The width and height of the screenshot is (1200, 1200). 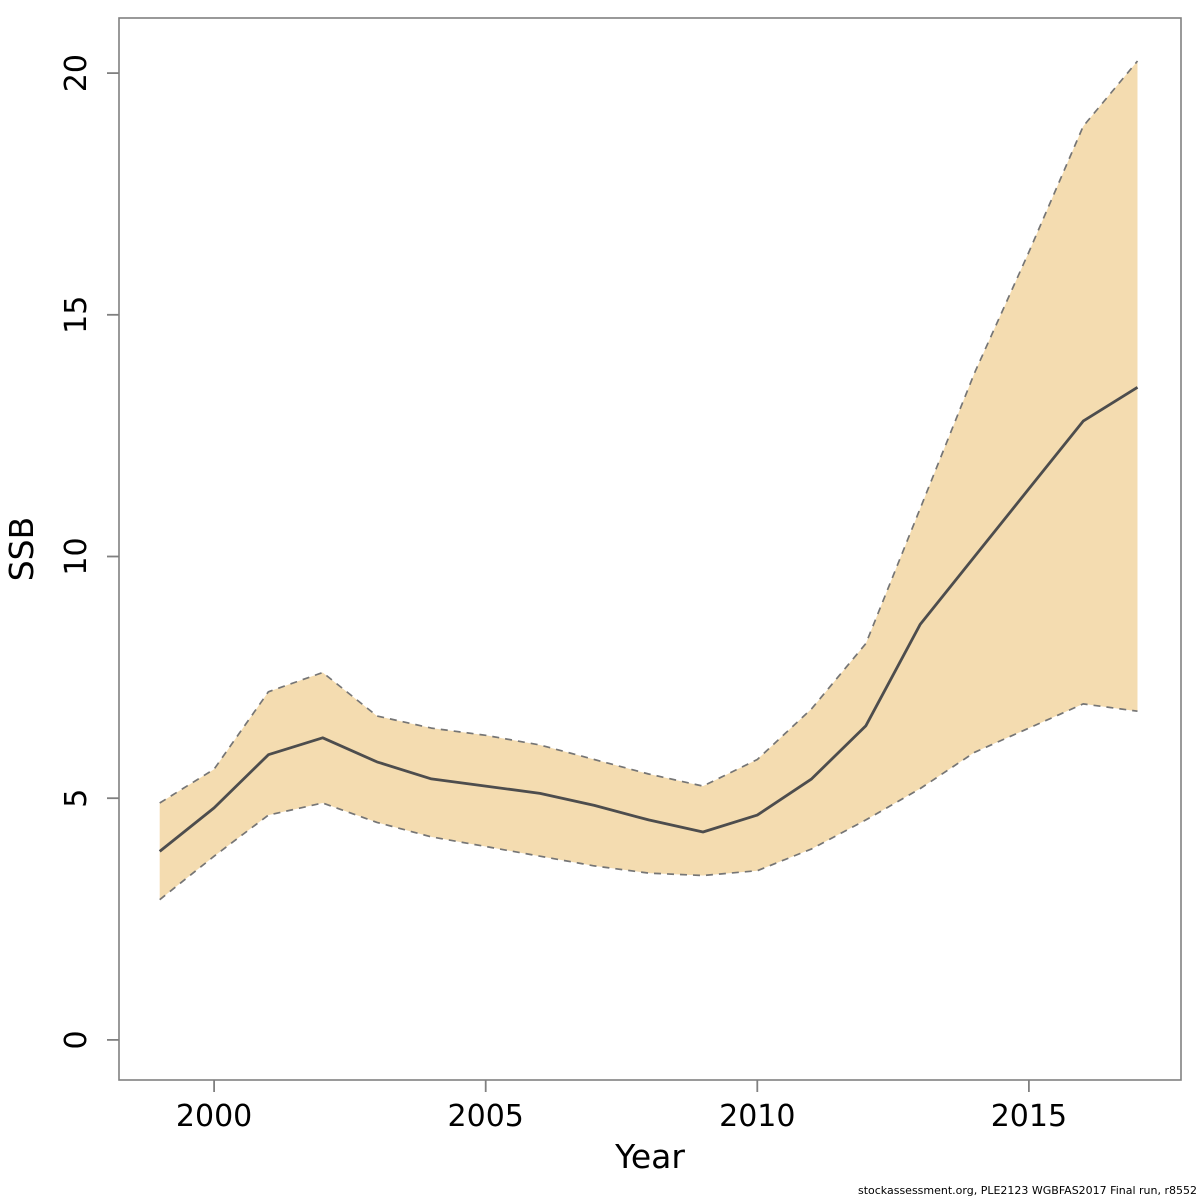 What do you see at coordinates (757, 1116) in the screenshot?
I see `x-tick-label: 2010` at bounding box center [757, 1116].